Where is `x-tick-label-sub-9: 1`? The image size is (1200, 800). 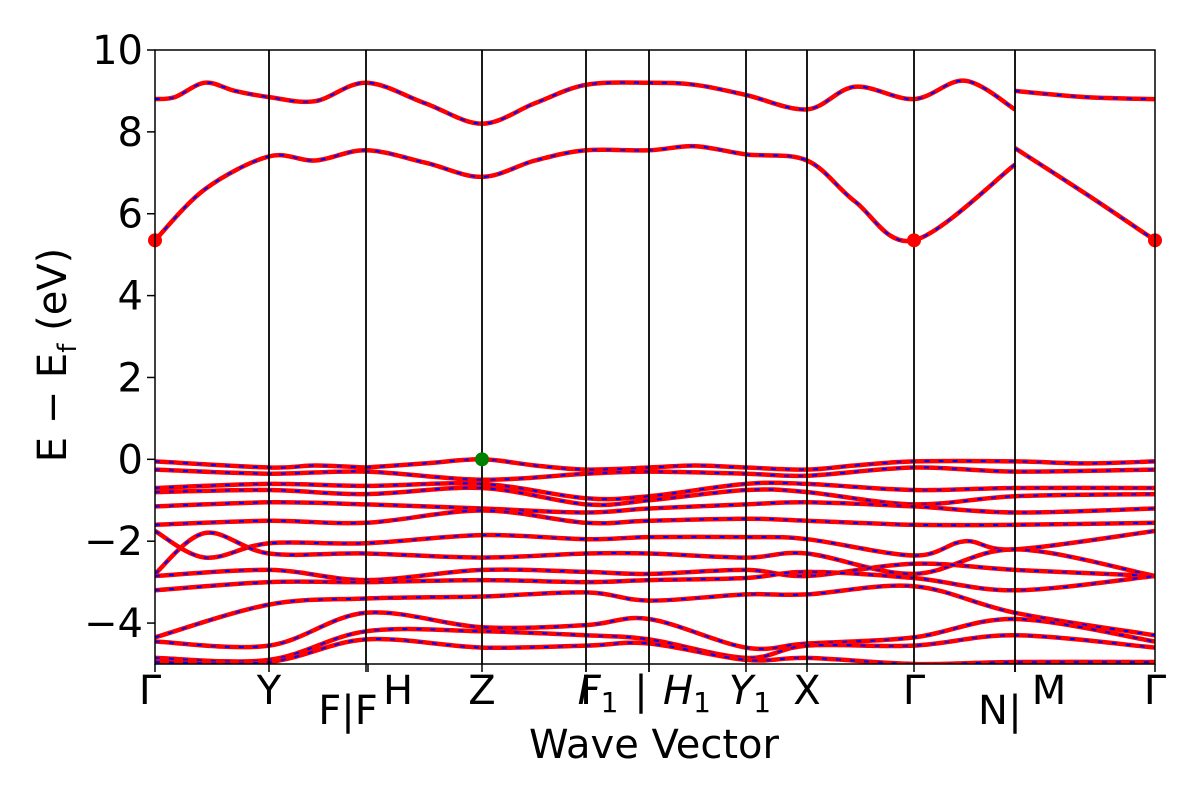 x-tick-label-sub-9: 1 is located at coordinates (762, 702).